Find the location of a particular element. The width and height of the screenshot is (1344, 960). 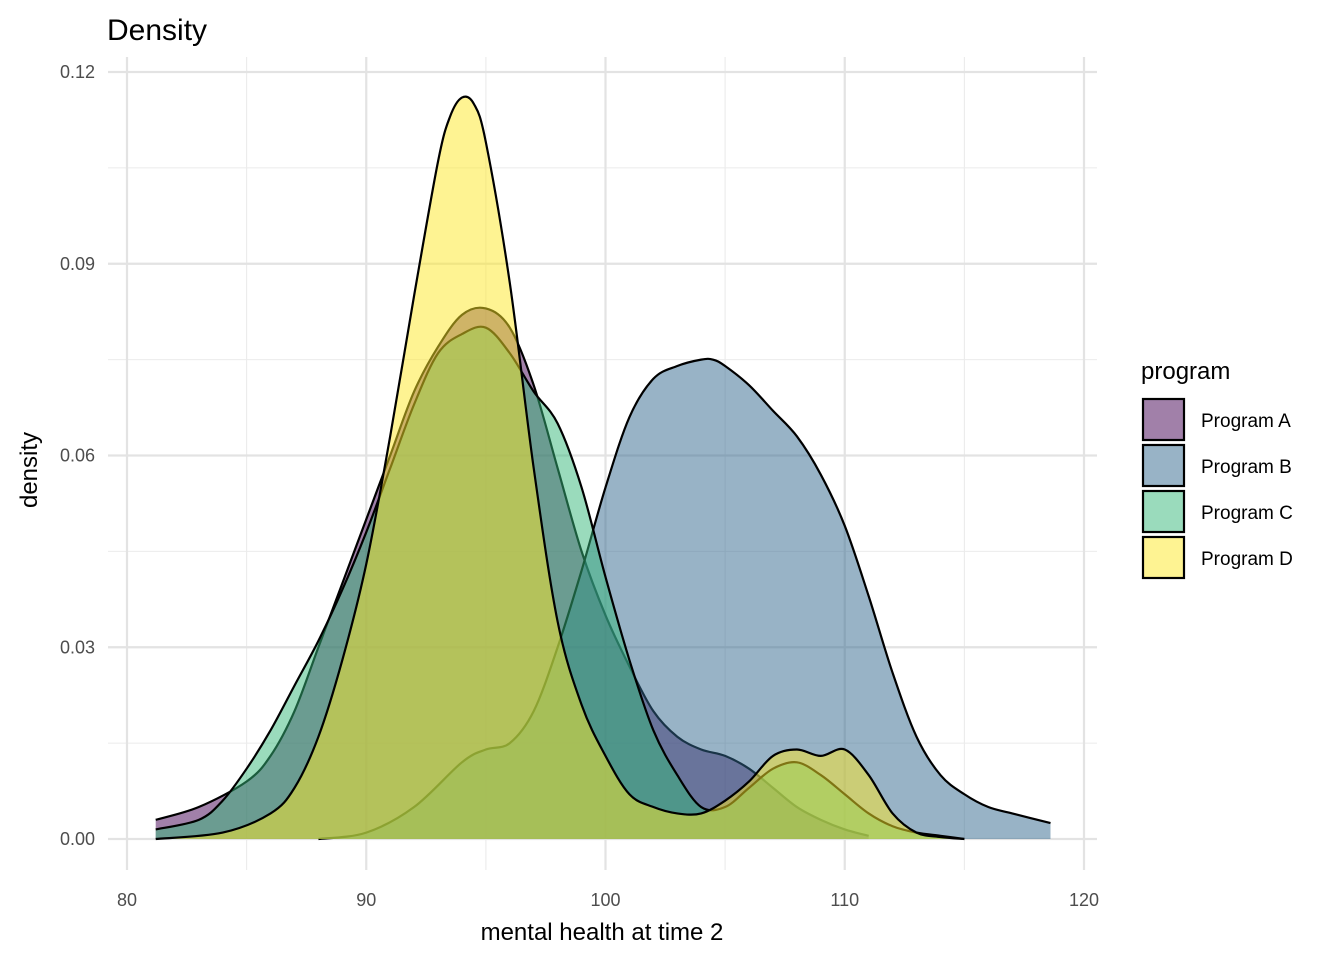

legend-label: Program C is located at coordinates (1247, 513).